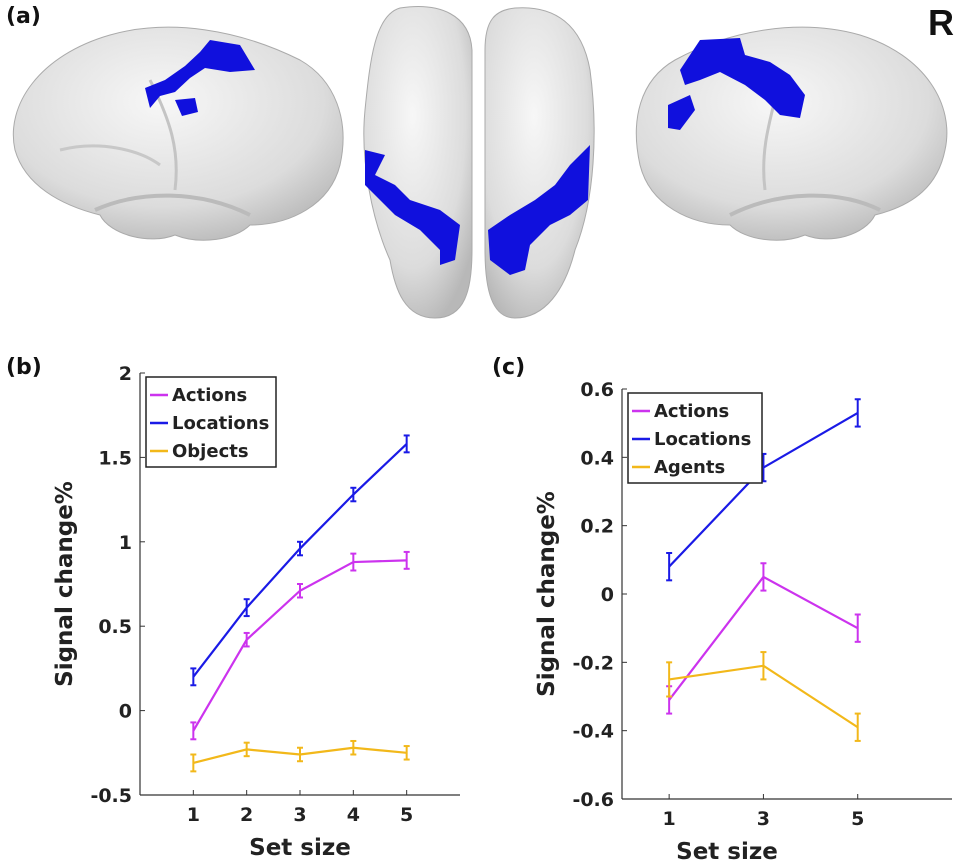  I want to click on left-lateral-brain, so click(178, 133).